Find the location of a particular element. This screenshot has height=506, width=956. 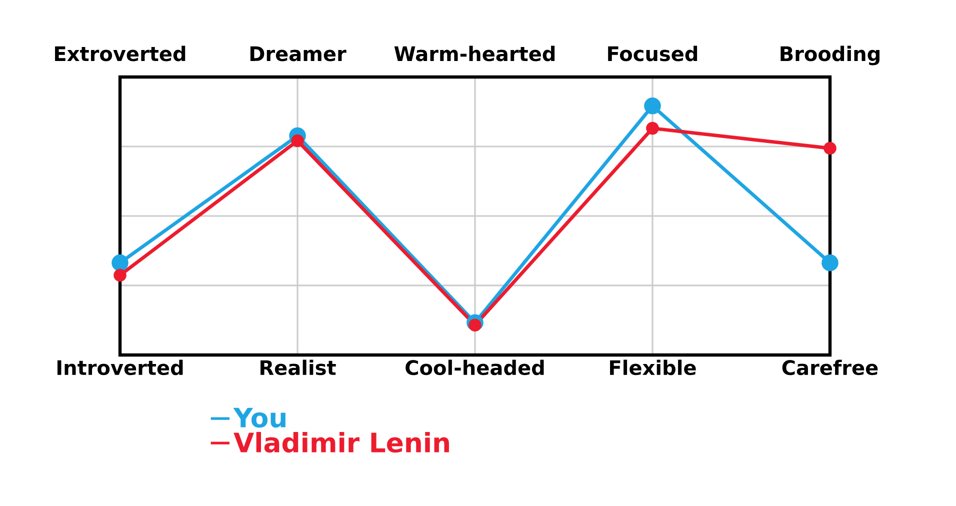

x-tick-label: Introverted is located at coordinates (120, 368).